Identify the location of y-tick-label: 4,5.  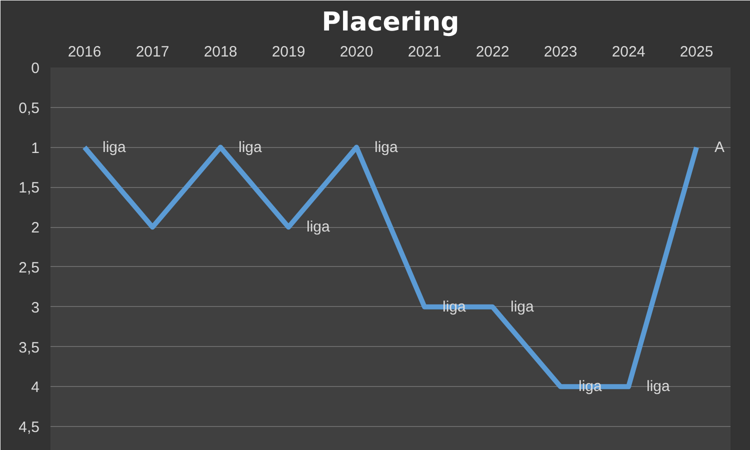
(29, 427).